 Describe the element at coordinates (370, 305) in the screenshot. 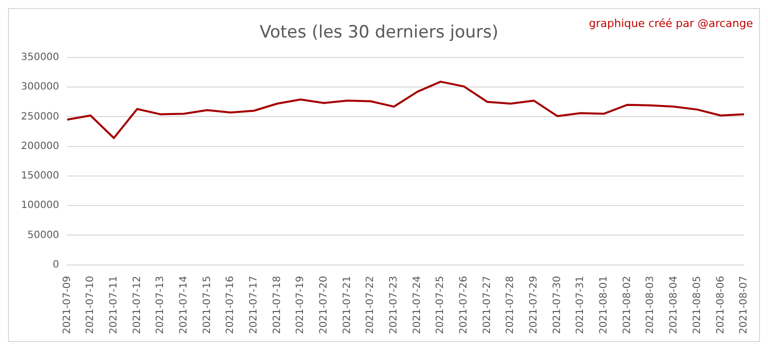

I see `x-tick-label: 2021-07-22` at that location.